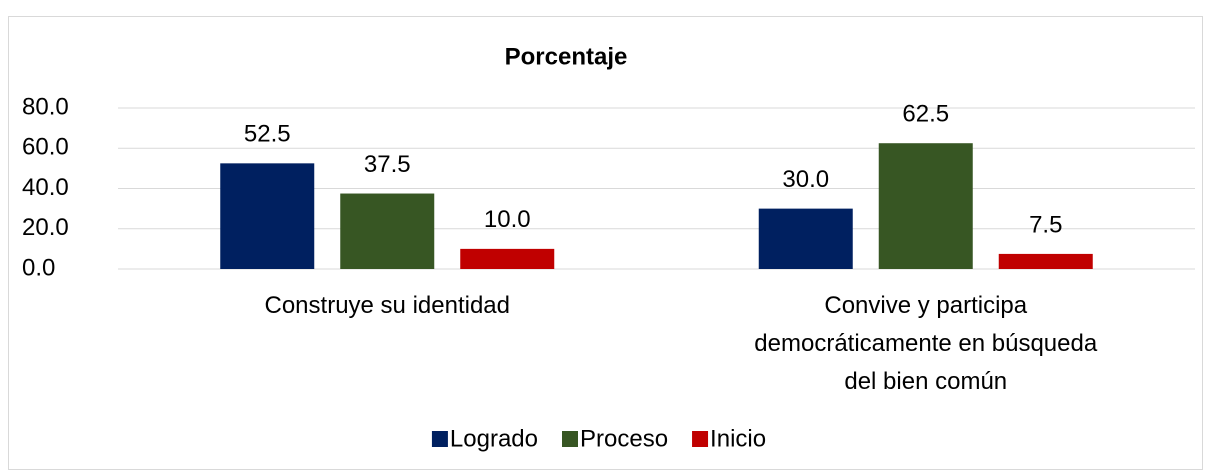  I want to click on y-tick-label: 40.0, so click(45, 187).